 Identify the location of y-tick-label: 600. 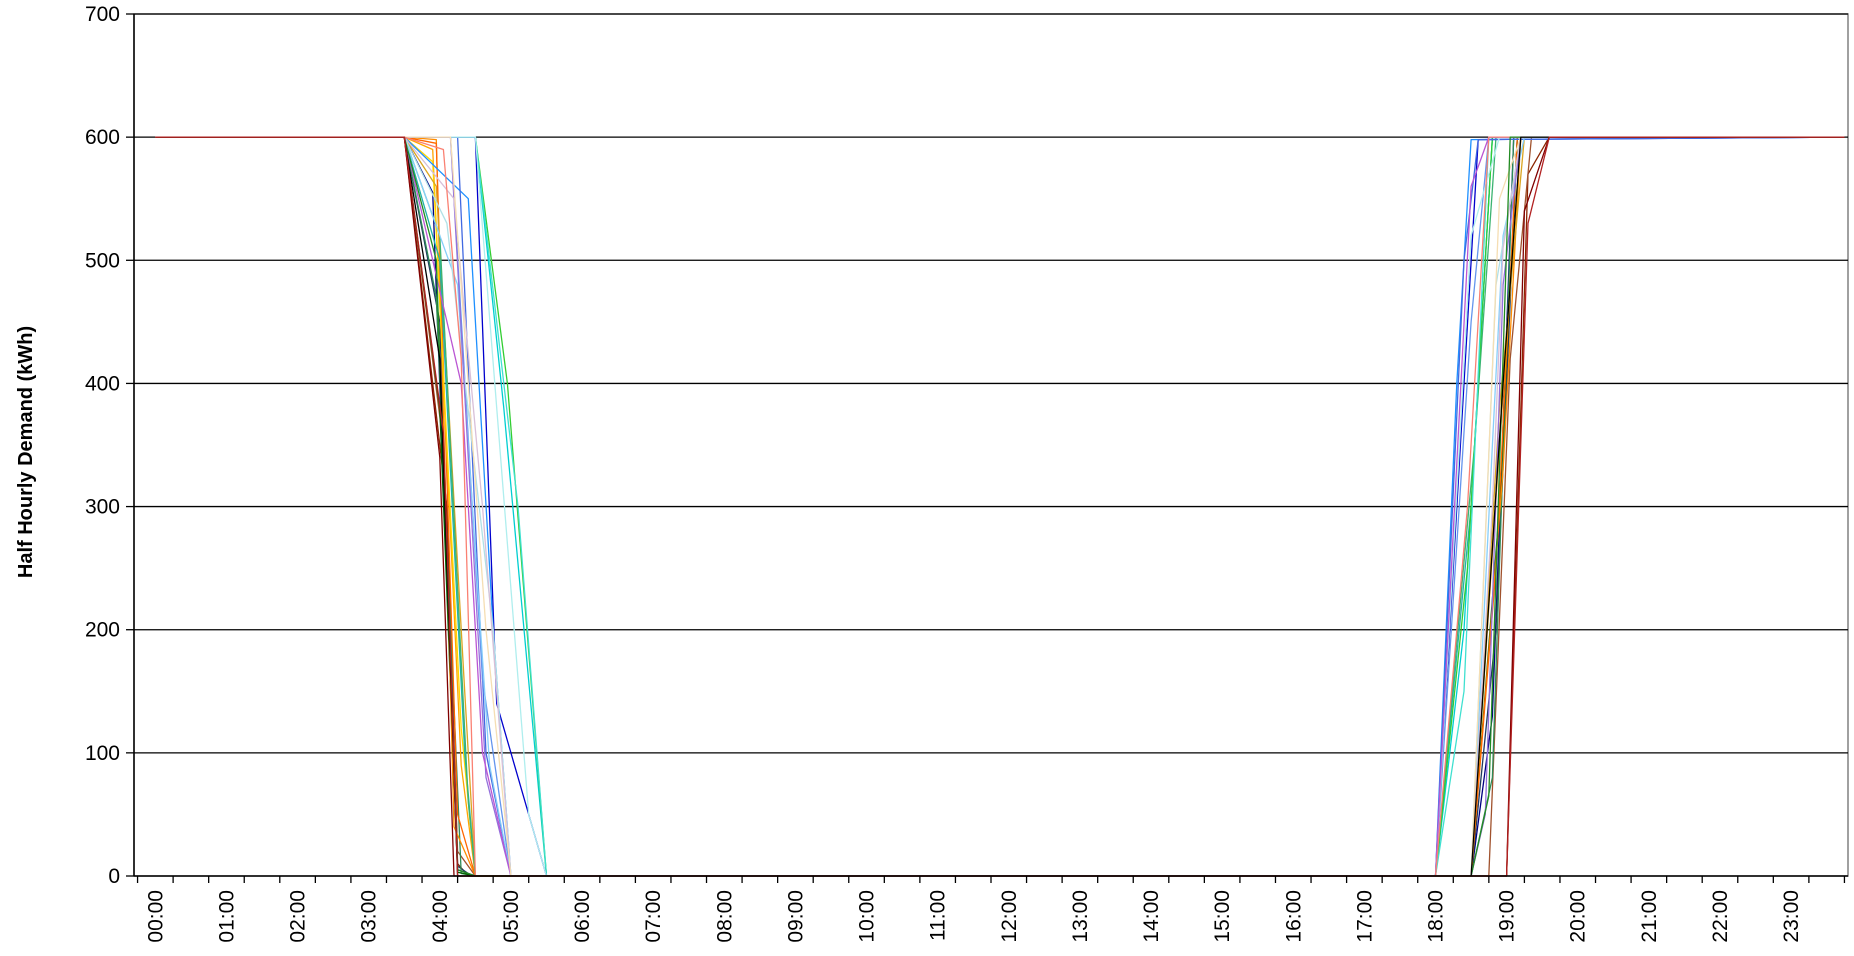
(102, 137).